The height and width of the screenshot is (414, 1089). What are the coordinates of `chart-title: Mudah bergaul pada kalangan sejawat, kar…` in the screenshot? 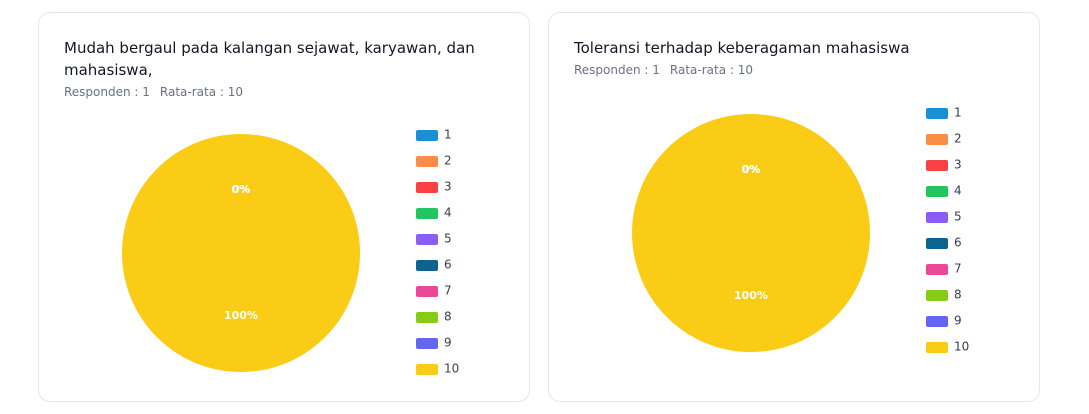 It's located at (269, 59).